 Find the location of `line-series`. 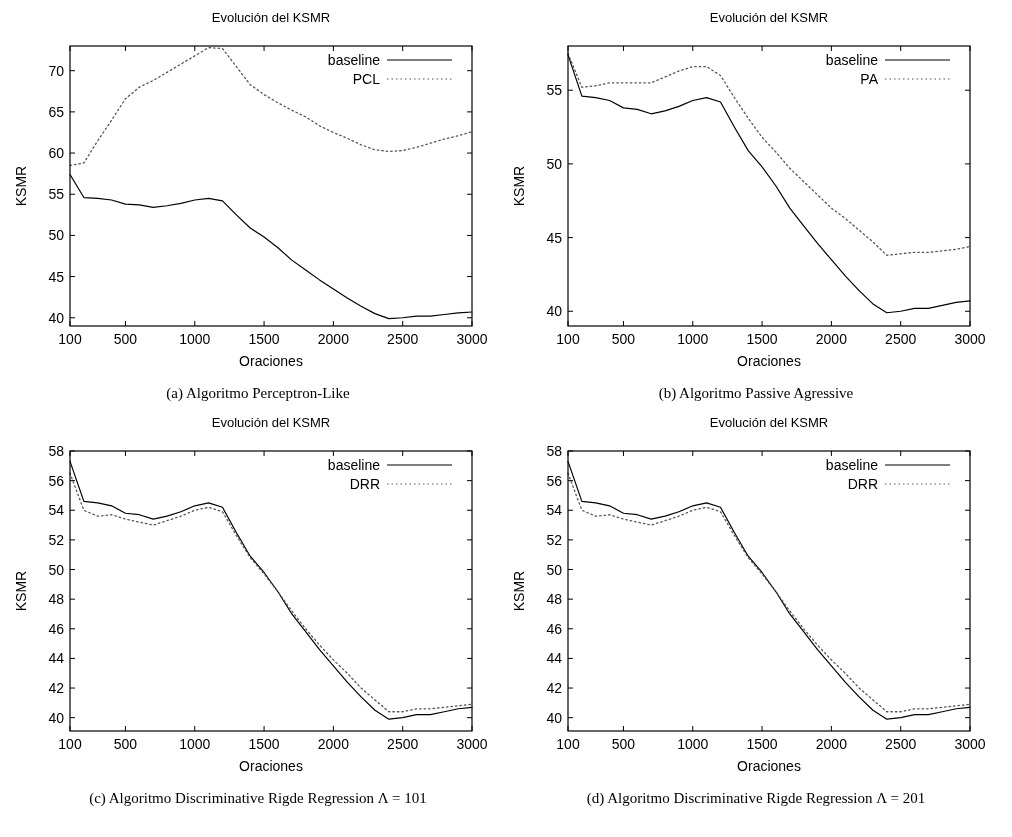

line-series is located at coordinates (271, 107).